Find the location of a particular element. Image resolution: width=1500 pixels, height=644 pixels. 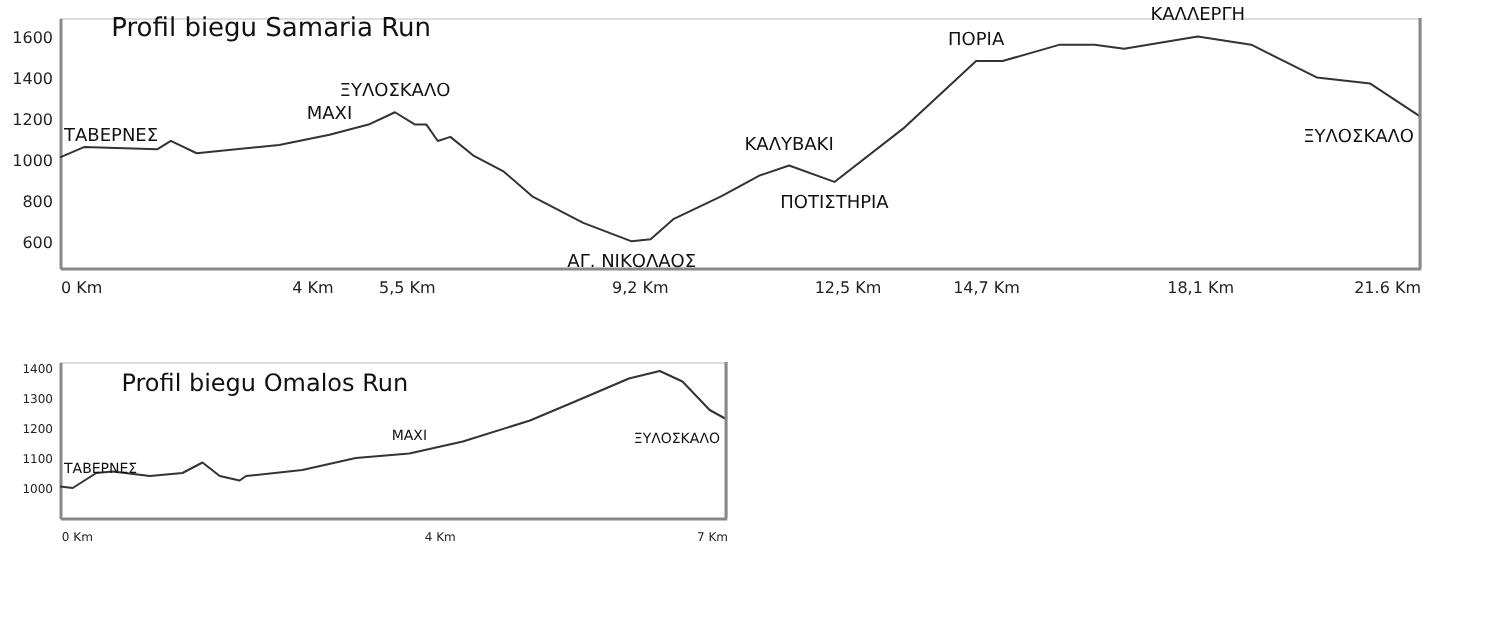

y-tick-label: 600 is located at coordinates (37, 243).